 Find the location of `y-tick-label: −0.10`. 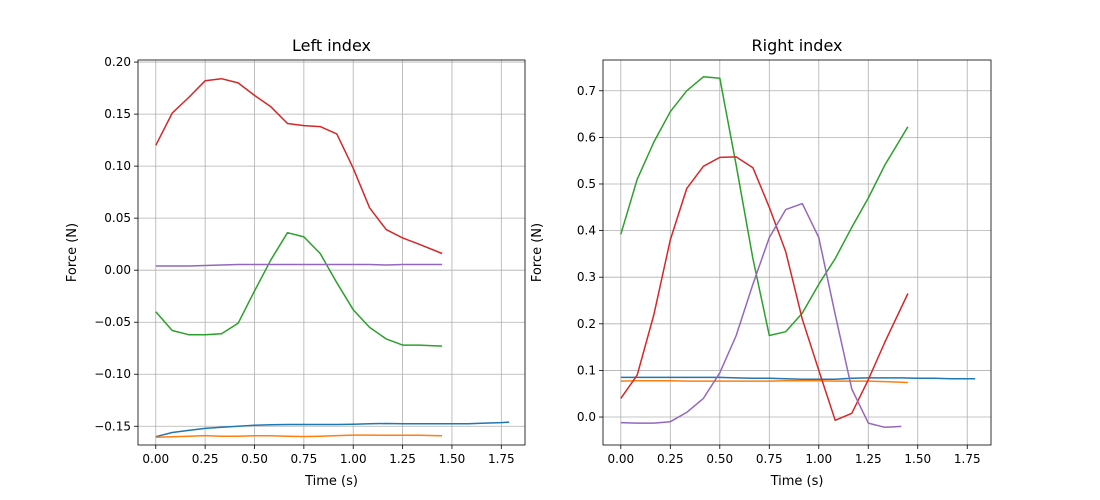

y-tick-label: −0.10 is located at coordinates (112, 374).